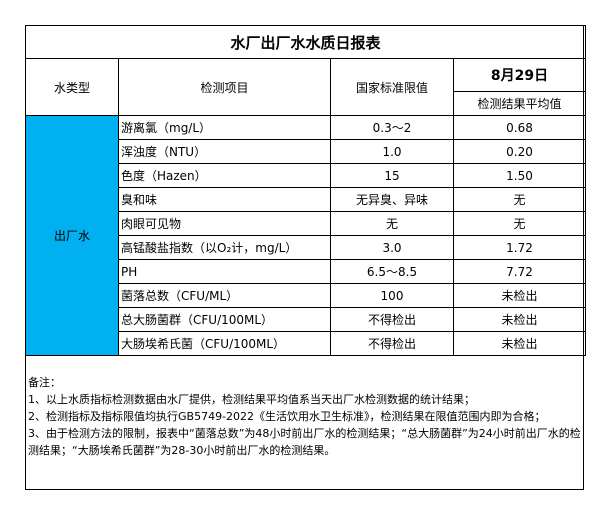 Image resolution: width=609 pixels, height=518 pixels. Describe the element at coordinates (224, 175) in the screenshot. I see `item-cell: 色度（Hazen）` at that location.